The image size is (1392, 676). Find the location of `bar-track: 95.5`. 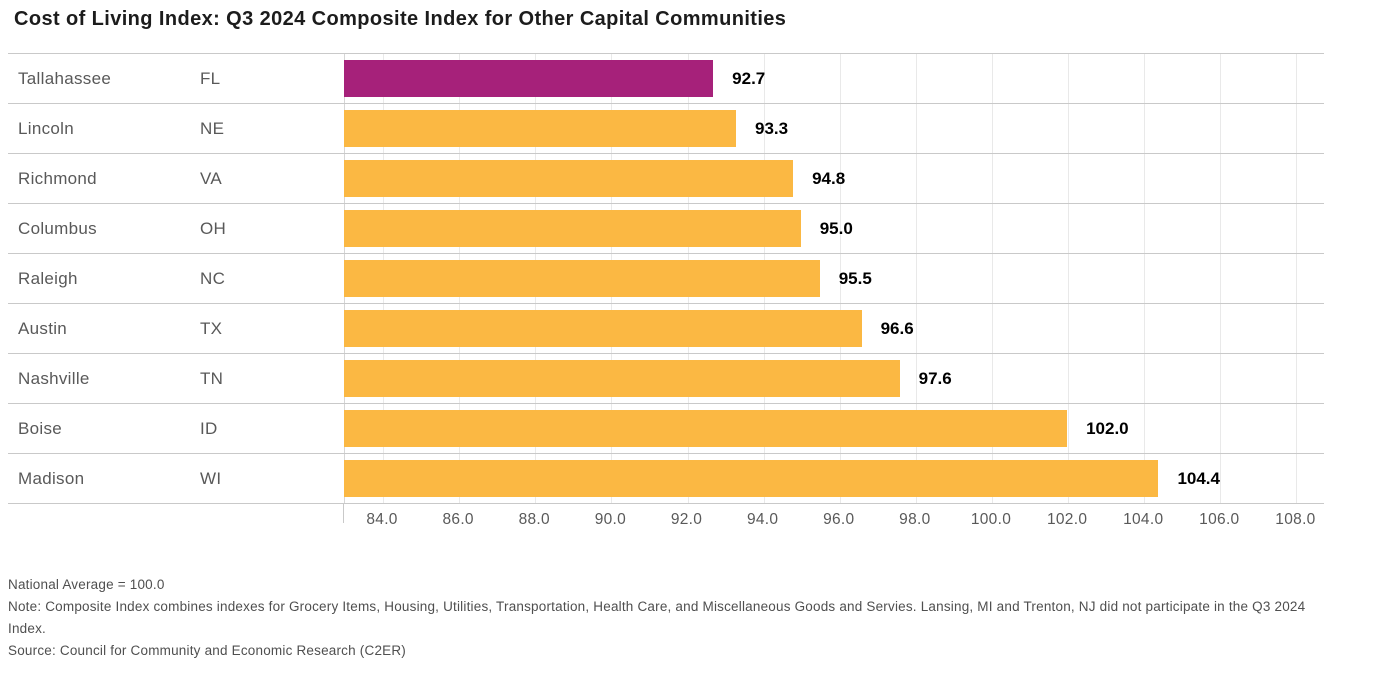

bar-track: 95.5 is located at coordinates (834, 278).